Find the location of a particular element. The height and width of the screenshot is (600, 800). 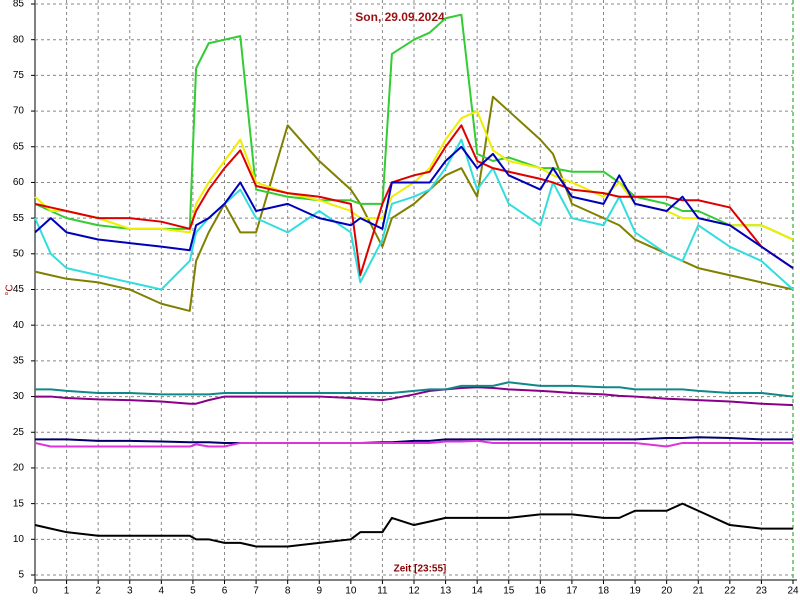

x-tick-label: 1 is located at coordinates (67, 591).